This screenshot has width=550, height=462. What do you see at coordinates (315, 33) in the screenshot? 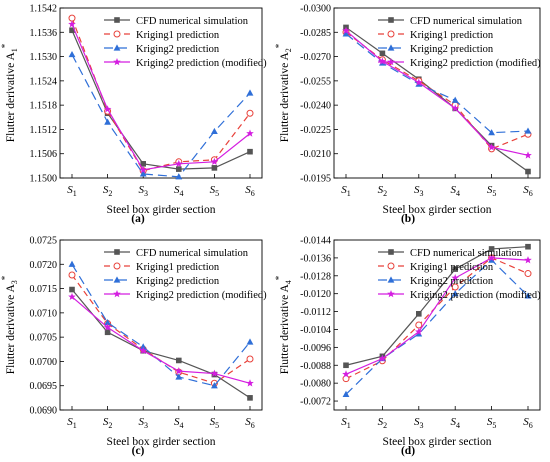
I see `y-tick-label: -0.0285` at bounding box center [315, 33].